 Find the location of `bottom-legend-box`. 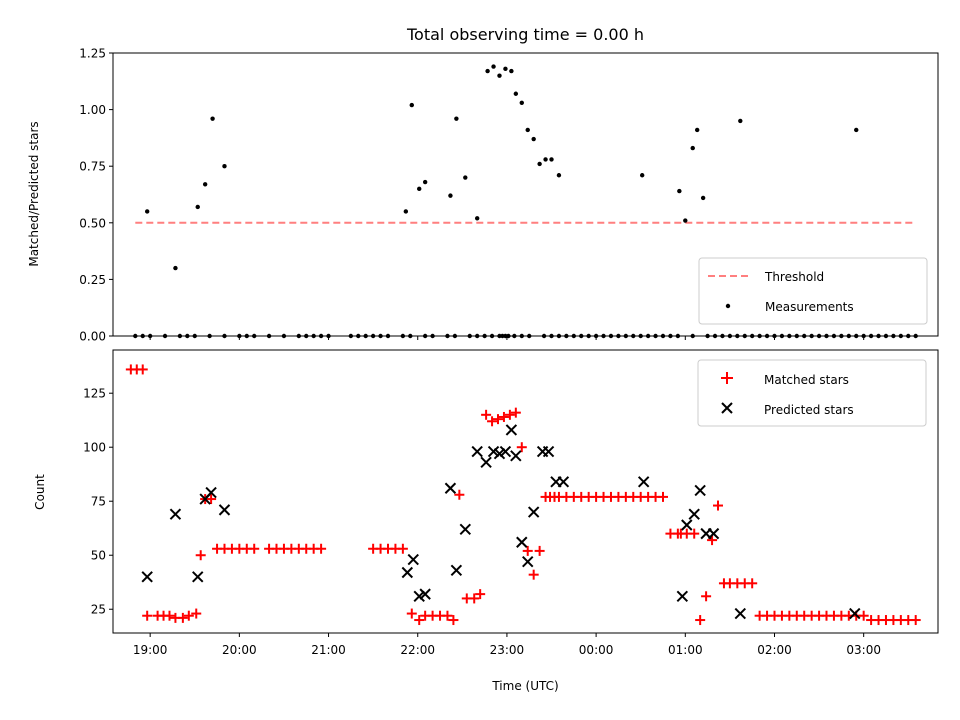

bottom-legend-box is located at coordinates (812, 393).